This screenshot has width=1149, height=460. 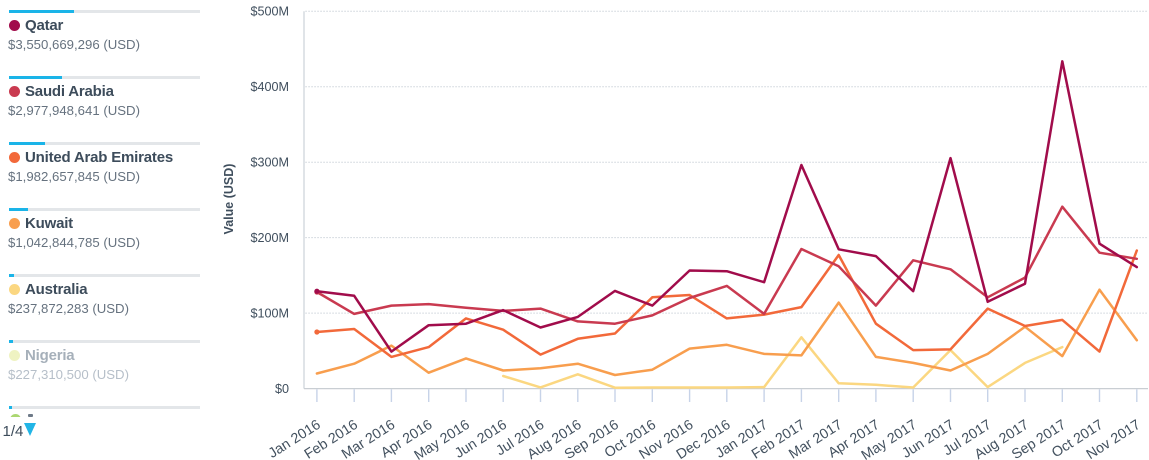 What do you see at coordinates (269, 12) in the screenshot?
I see `svg-text: $500M` at bounding box center [269, 12].